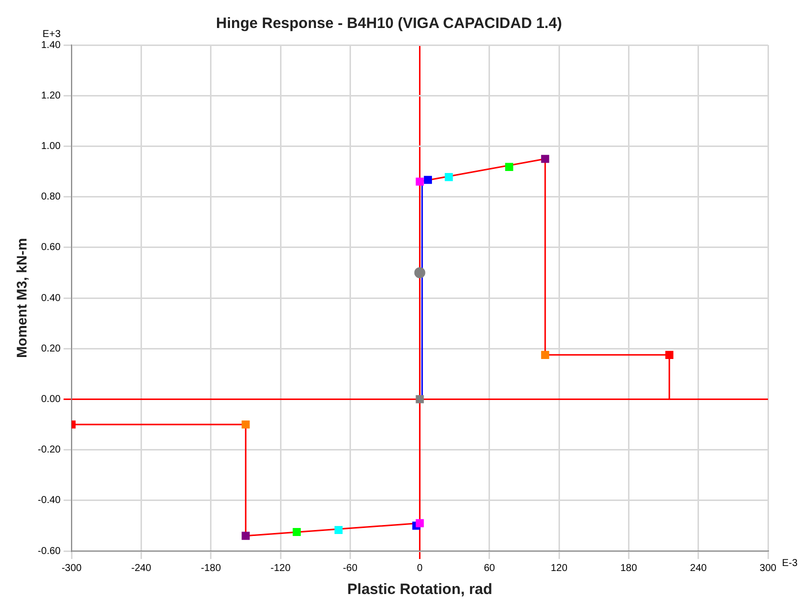  What do you see at coordinates (559, 568) in the screenshot?
I see `x-tick-label: 120` at bounding box center [559, 568].